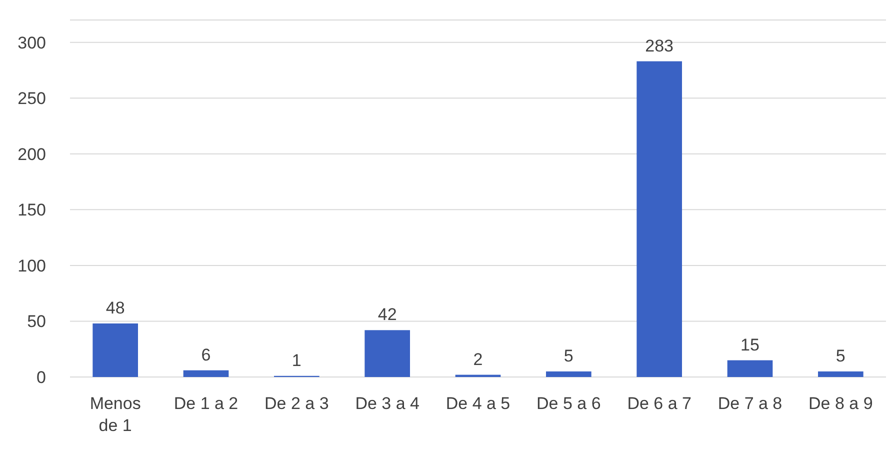 The height and width of the screenshot is (450, 896). What do you see at coordinates (478, 403) in the screenshot?
I see `x-tick-label: De 4 a 5` at bounding box center [478, 403].